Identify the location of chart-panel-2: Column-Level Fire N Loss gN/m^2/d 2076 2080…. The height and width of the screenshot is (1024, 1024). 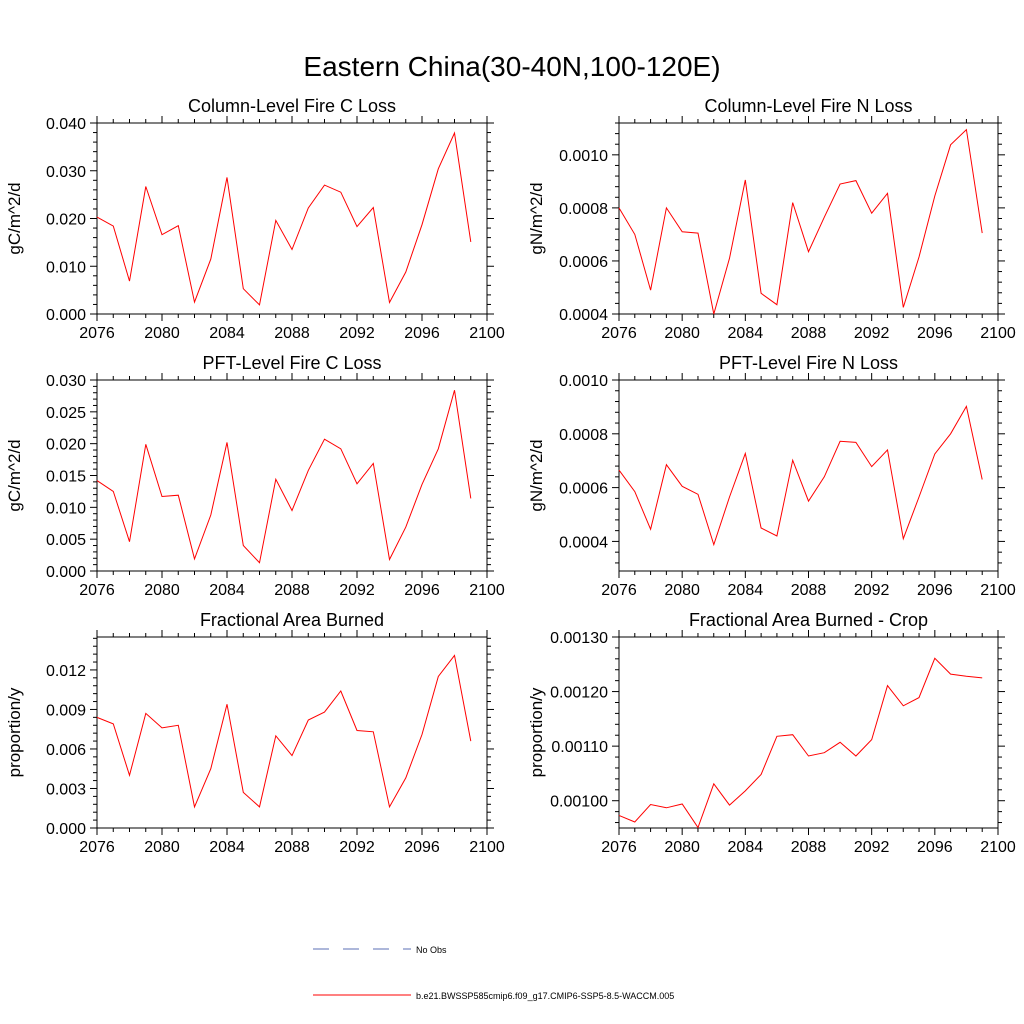
(771, 219).